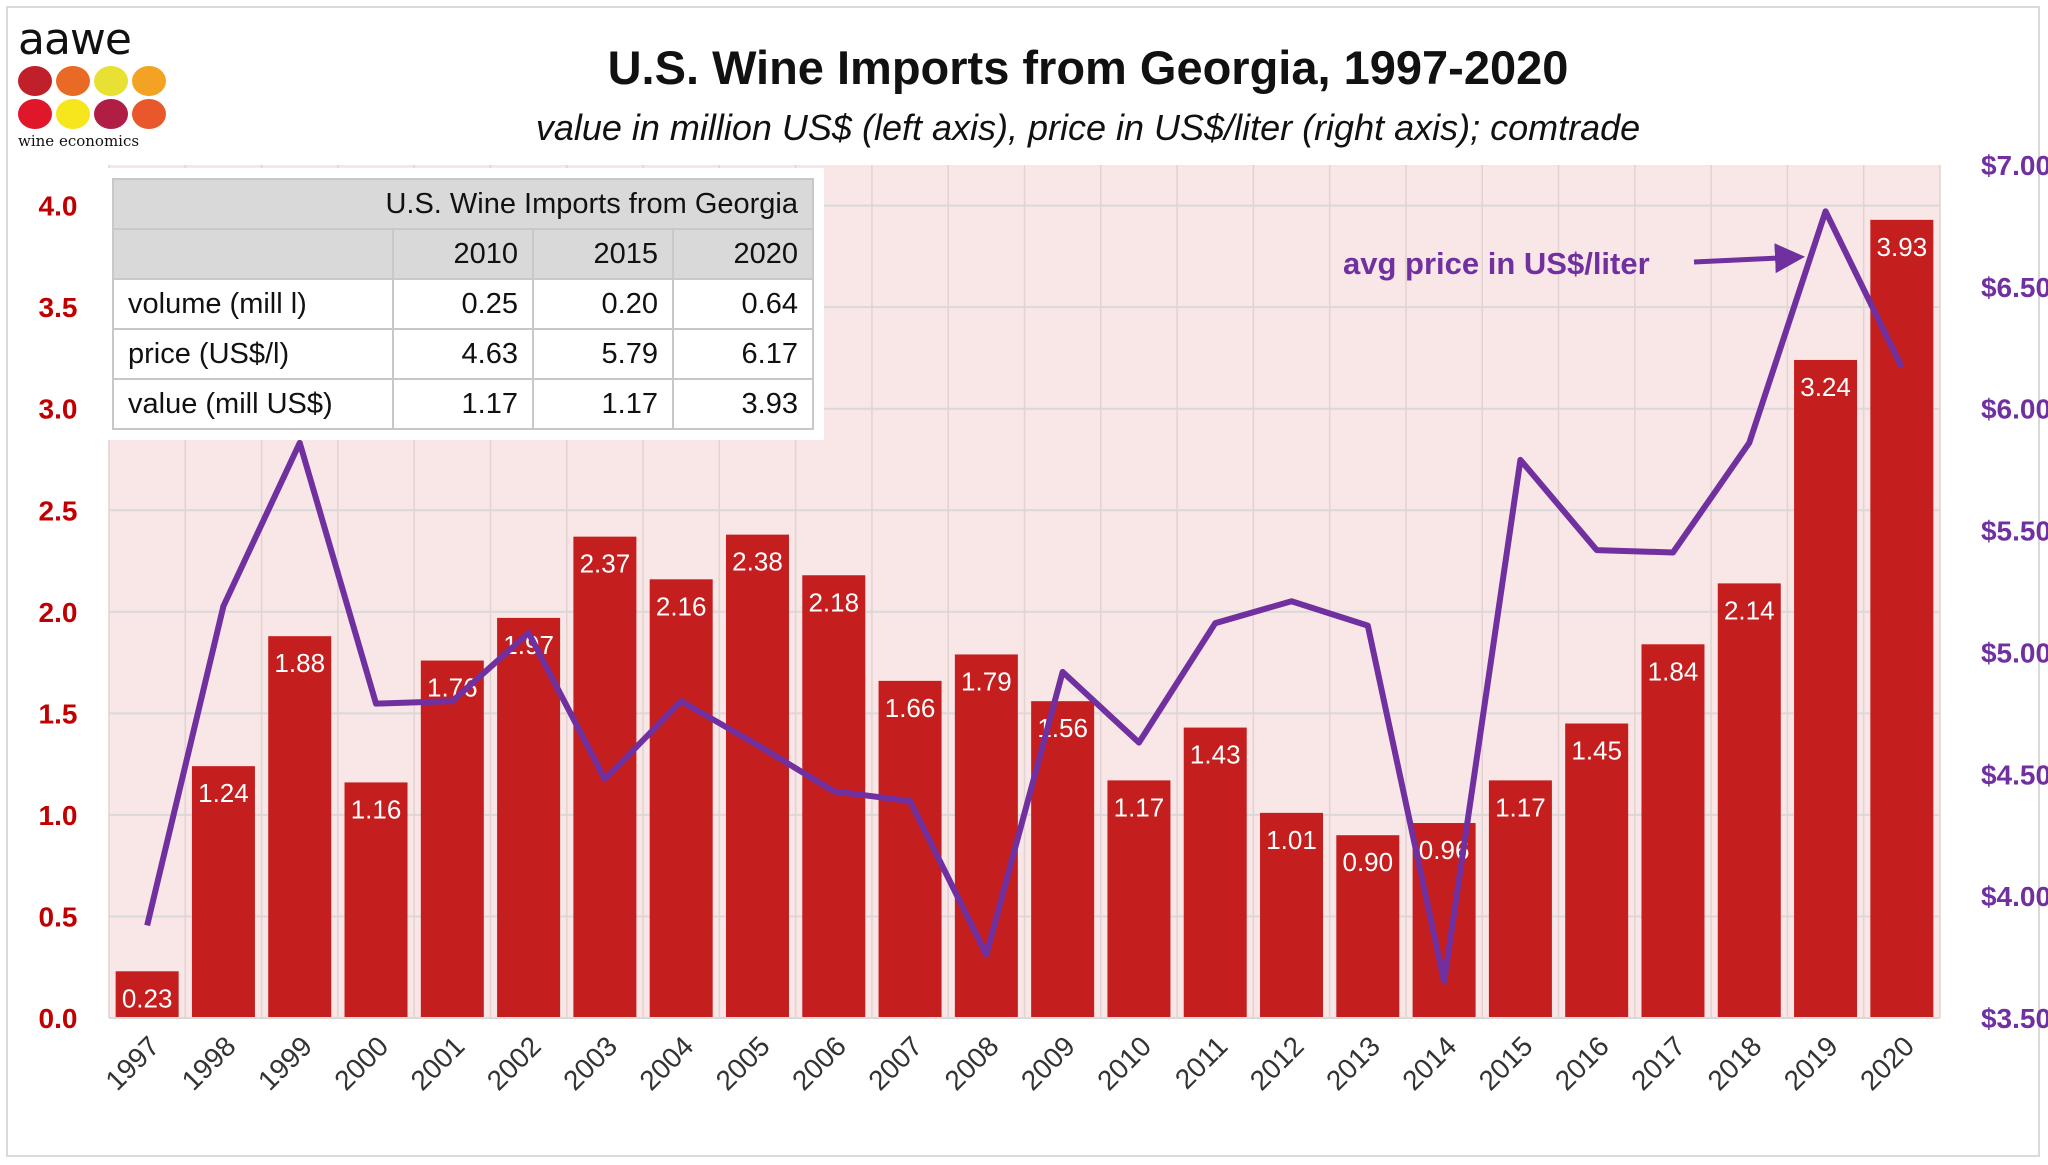 The height and width of the screenshot is (1165, 2048). I want to click on bar-data-label: 2.38, so click(757, 562).